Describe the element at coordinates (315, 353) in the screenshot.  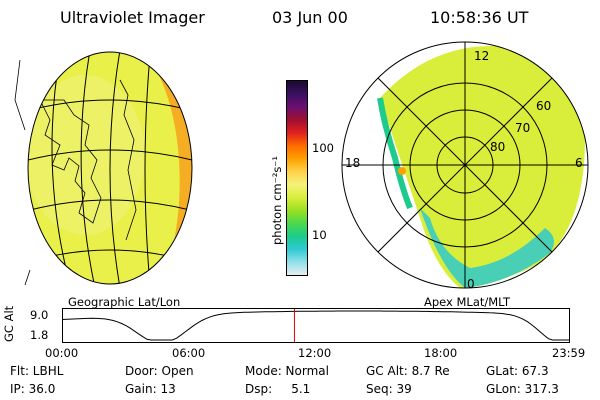
I see `gc-alt-xtick-12: 12:00` at that location.